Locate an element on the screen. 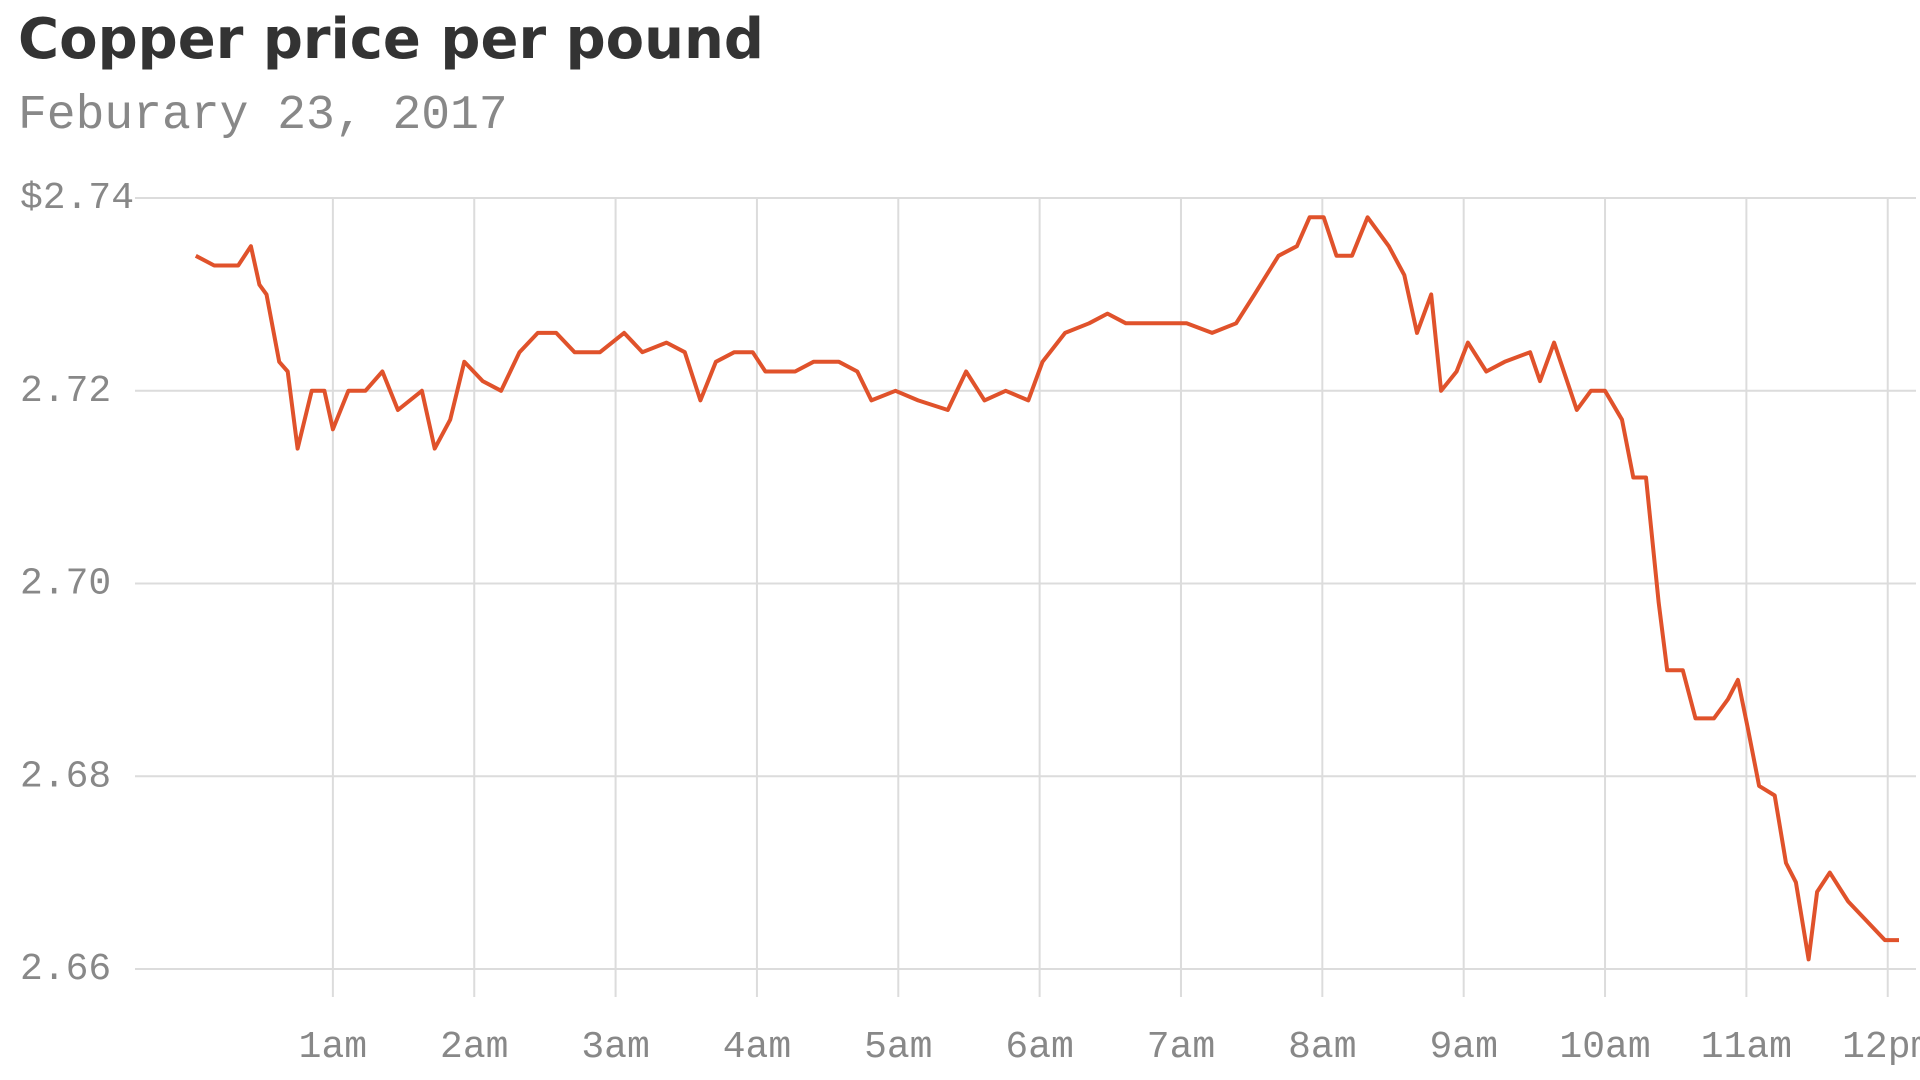  y-tick-label: 2.66 is located at coordinates (65, 969).